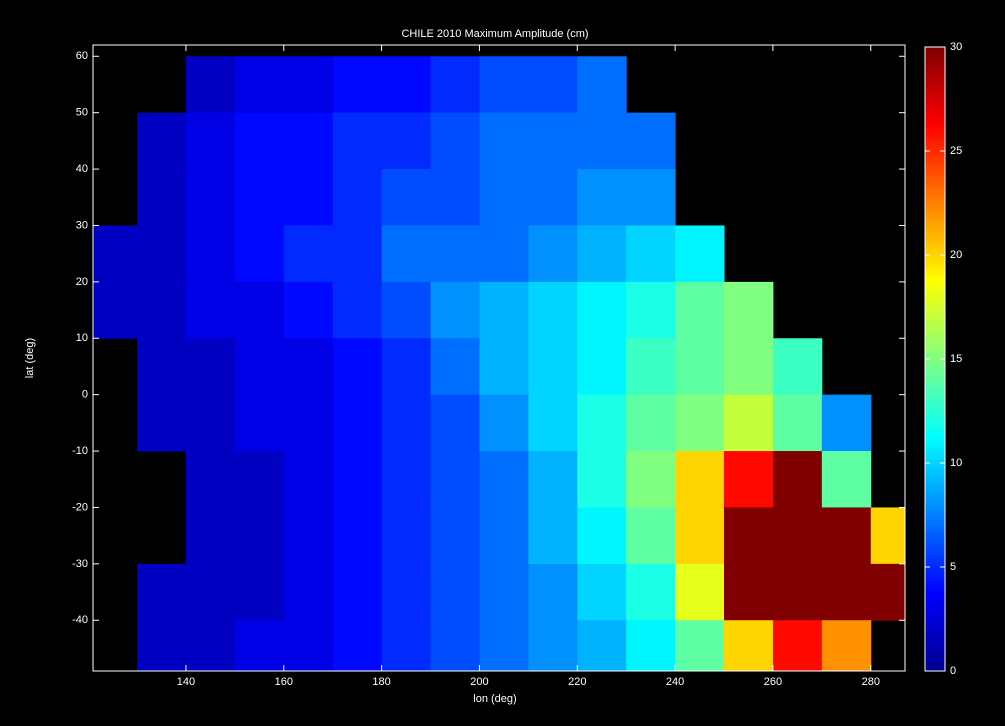  I want to click on colorbar-tick-label: 5, so click(953, 567).